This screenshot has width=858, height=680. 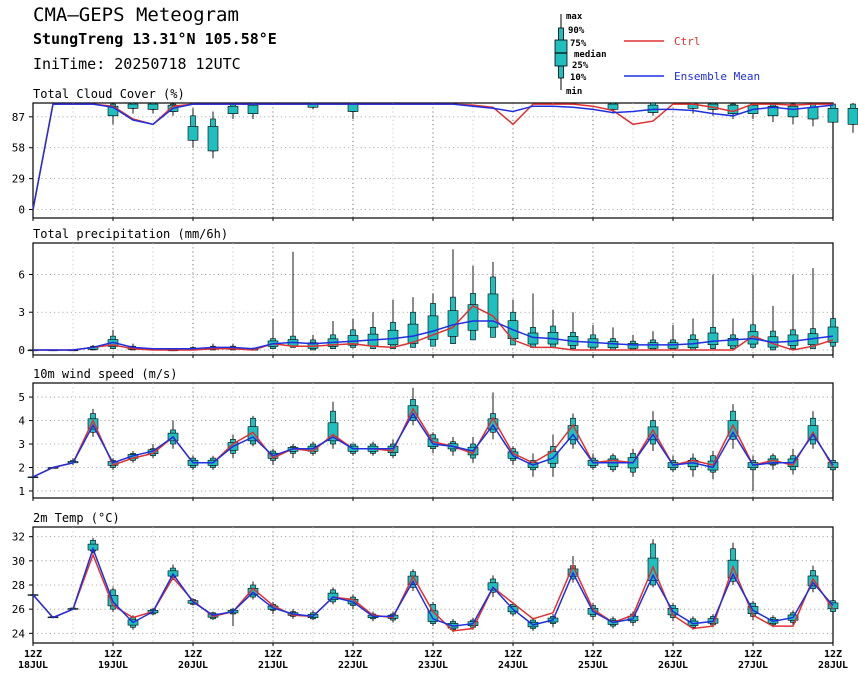 I want to click on legend-box-label-min: min, so click(x=574, y=91).